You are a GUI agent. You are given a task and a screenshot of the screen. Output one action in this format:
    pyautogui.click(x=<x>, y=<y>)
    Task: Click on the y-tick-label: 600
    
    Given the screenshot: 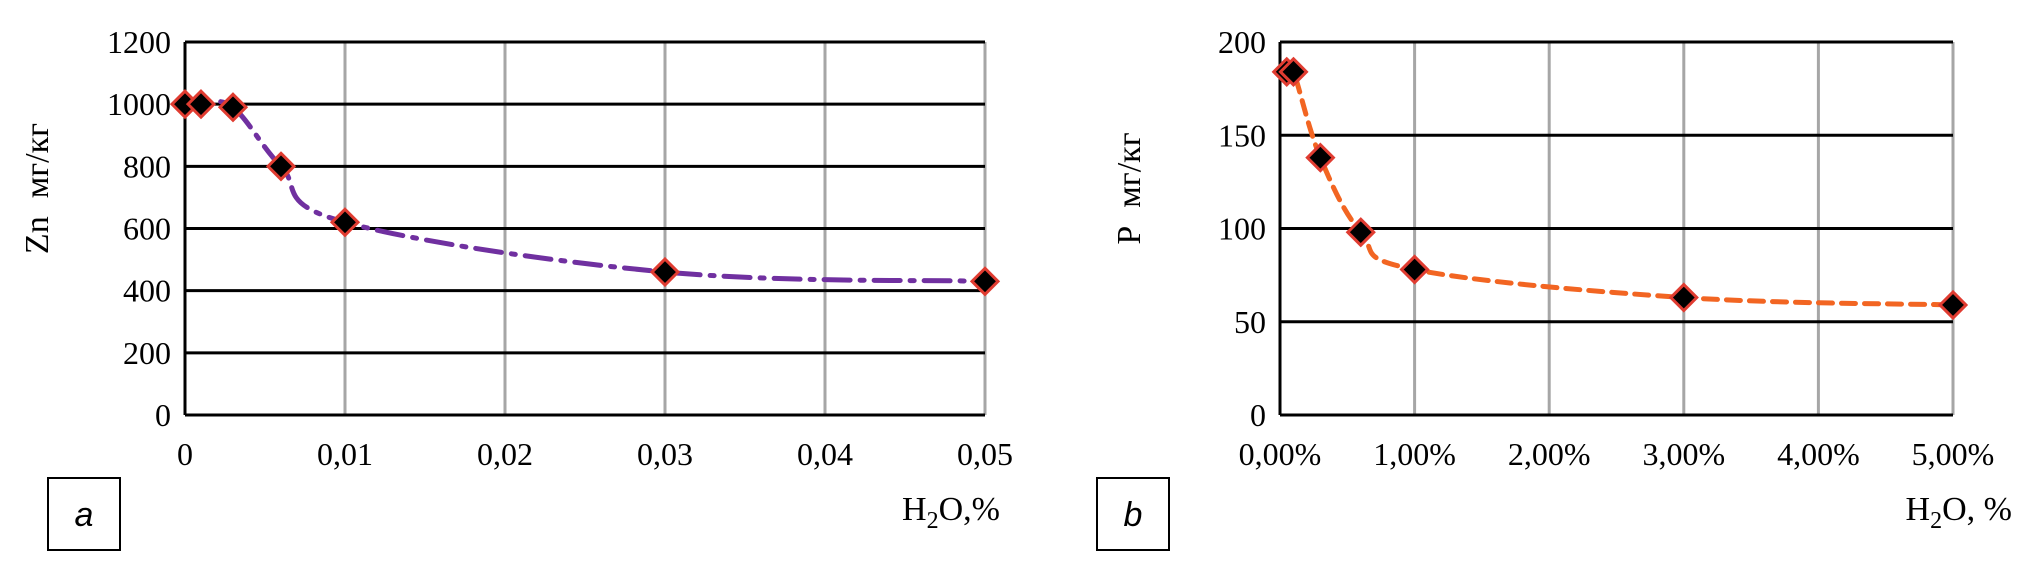 What is the action you would take?
    pyautogui.click(x=147, y=229)
    